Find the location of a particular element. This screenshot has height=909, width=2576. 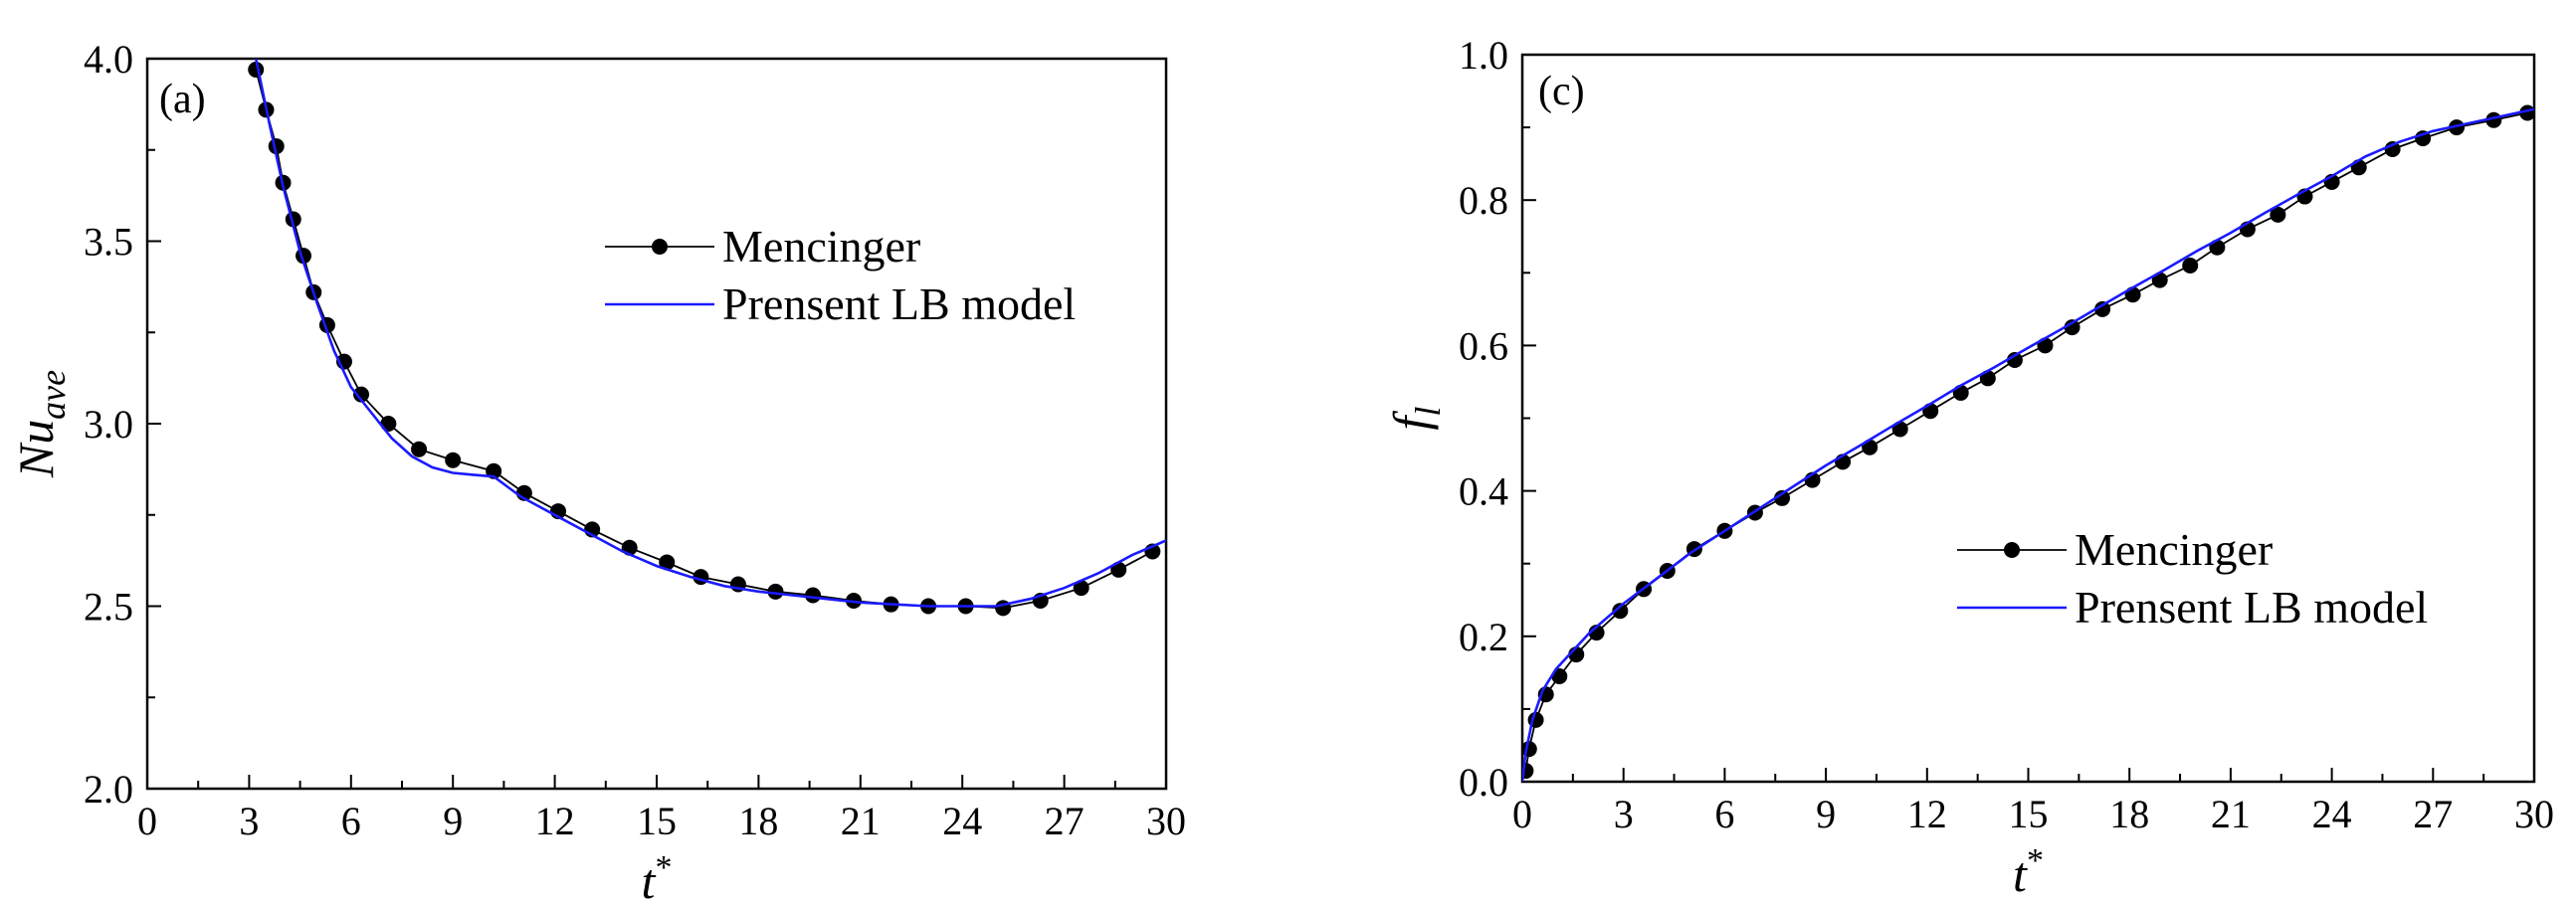

y-axis: 0.0 0.2 0.4 0.6 0.8 1.0 is located at coordinates (1498, 419).